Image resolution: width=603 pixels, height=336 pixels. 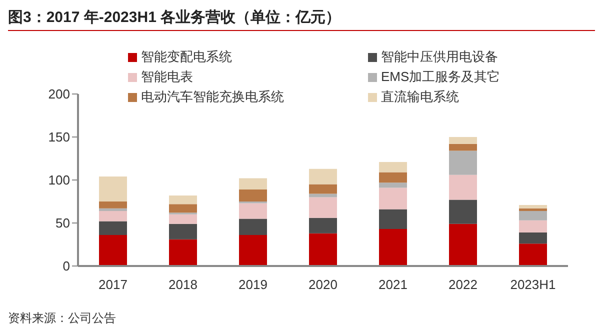 I want to click on y-tick-label: 150, so click(x=59, y=137).